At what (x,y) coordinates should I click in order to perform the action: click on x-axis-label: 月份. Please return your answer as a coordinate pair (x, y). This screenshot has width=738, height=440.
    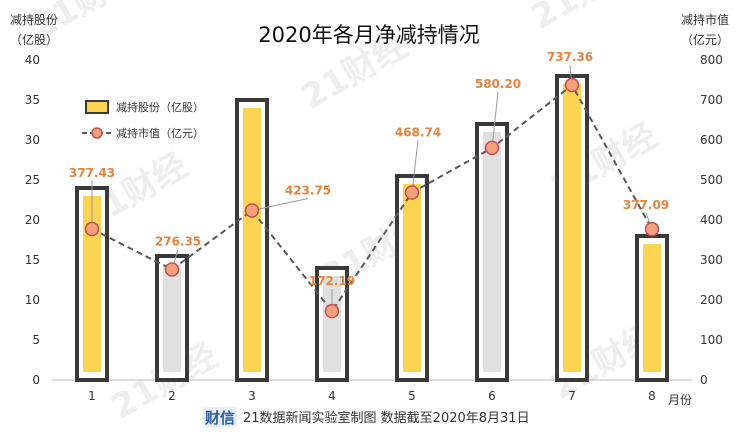
    Looking at the image, I should click on (680, 400).